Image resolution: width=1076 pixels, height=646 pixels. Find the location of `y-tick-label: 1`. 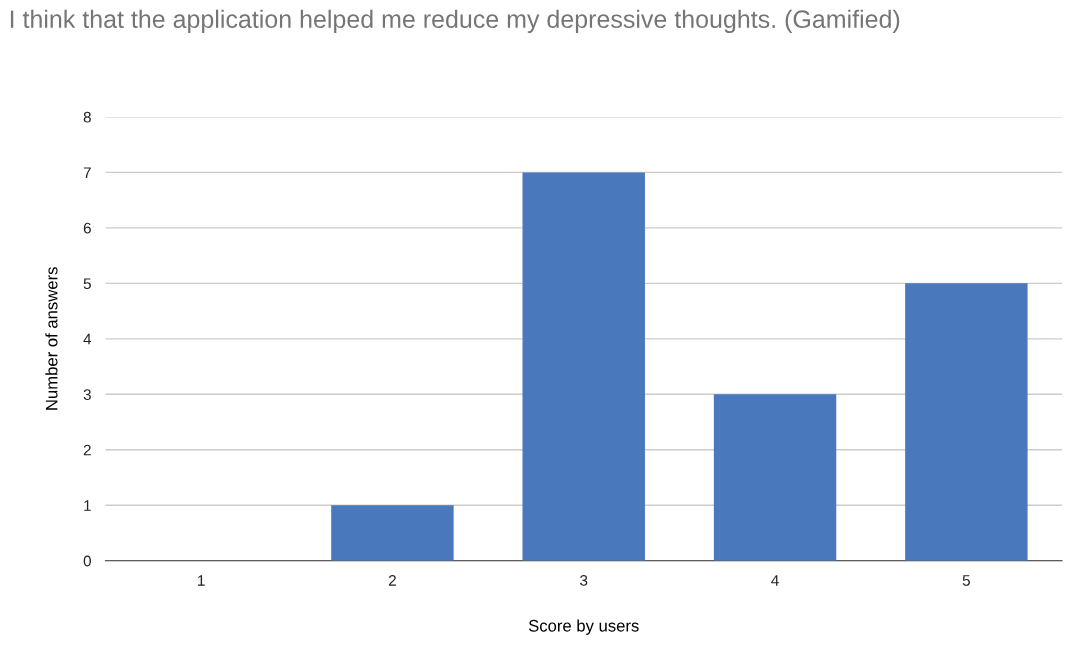

y-tick-label: 1 is located at coordinates (87, 505).